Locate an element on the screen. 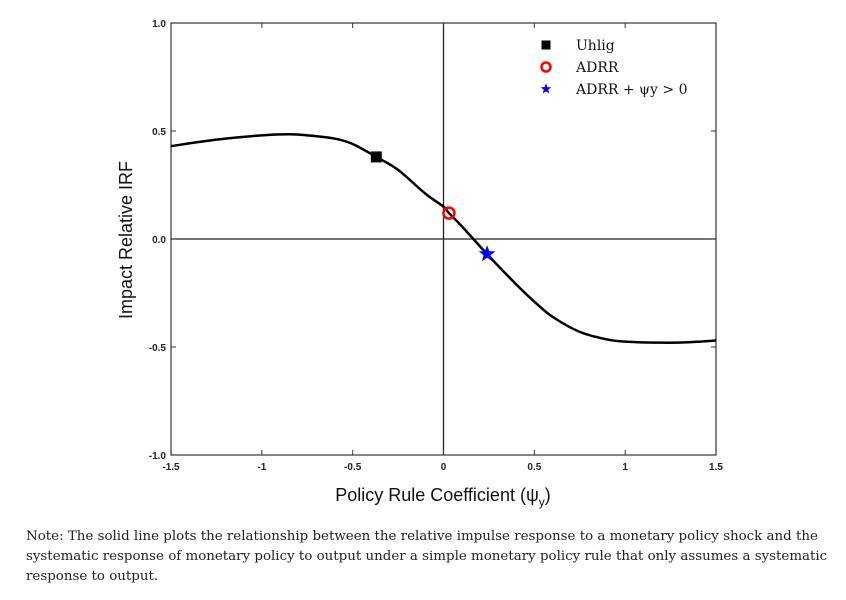 Image resolution: width=846 pixels, height=600 pixels. x-tick-label: 0 is located at coordinates (444, 467).